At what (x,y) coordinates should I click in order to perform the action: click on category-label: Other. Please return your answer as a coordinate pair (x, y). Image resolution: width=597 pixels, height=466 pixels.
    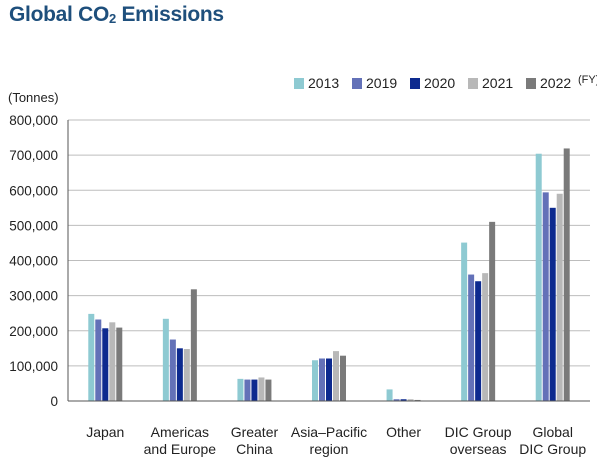
    Looking at the image, I should click on (403, 432).